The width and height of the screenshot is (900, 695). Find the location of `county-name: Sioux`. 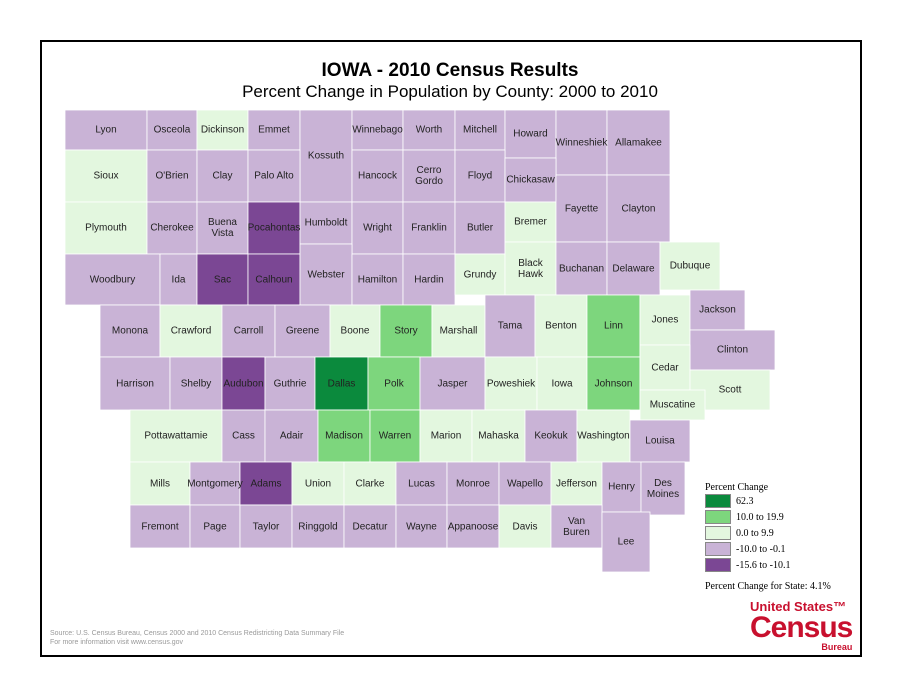

county-name: Sioux is located at coordinates (106, 176).